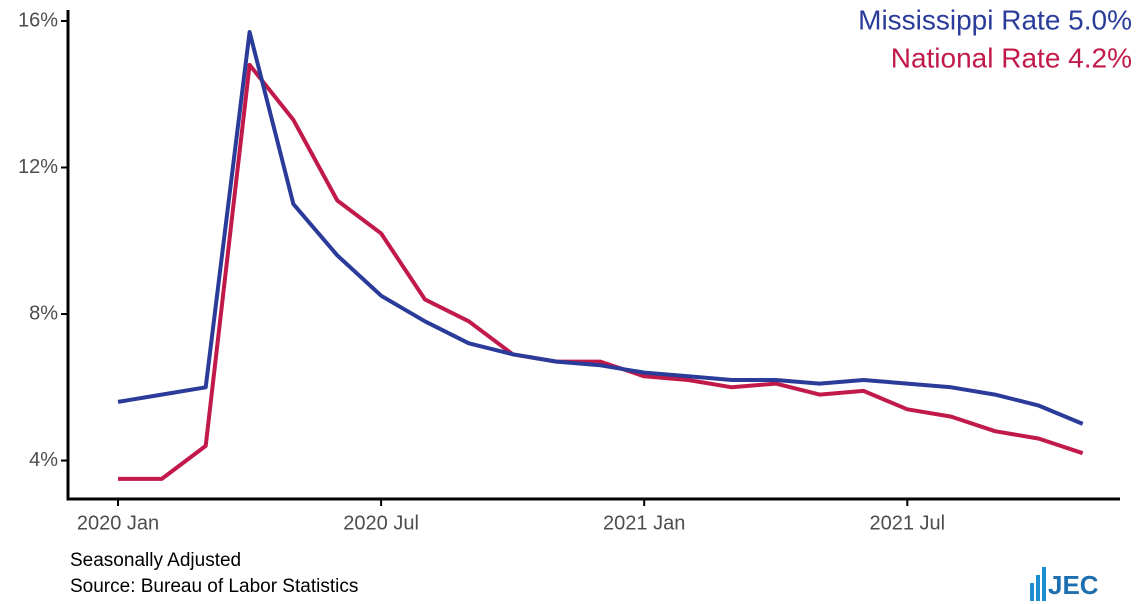 Image resolution: width=1140 pixels, height=604 pixels. Describe the element at coordinates (1011, 57) in the screenshot. I see `legend-label: National Rate 4.2%` at that location.